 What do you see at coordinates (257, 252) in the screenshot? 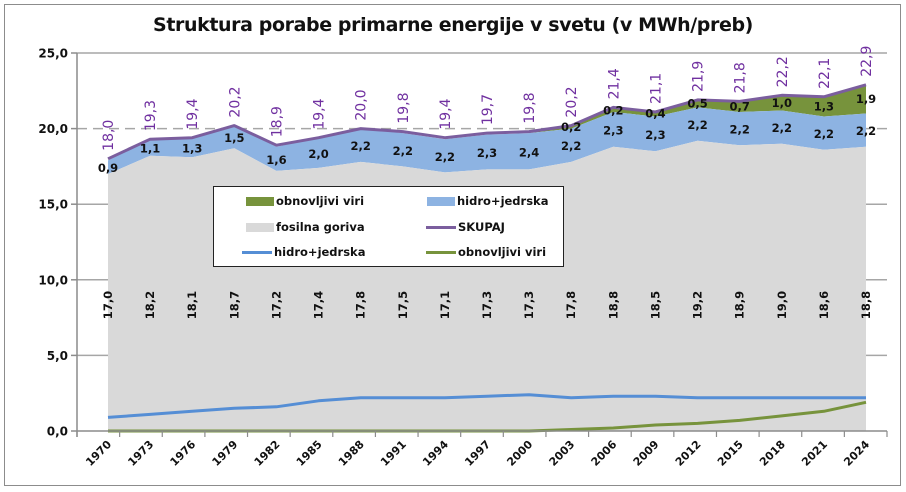
I see `legend-line-blue` at bounding box center [257, 252].